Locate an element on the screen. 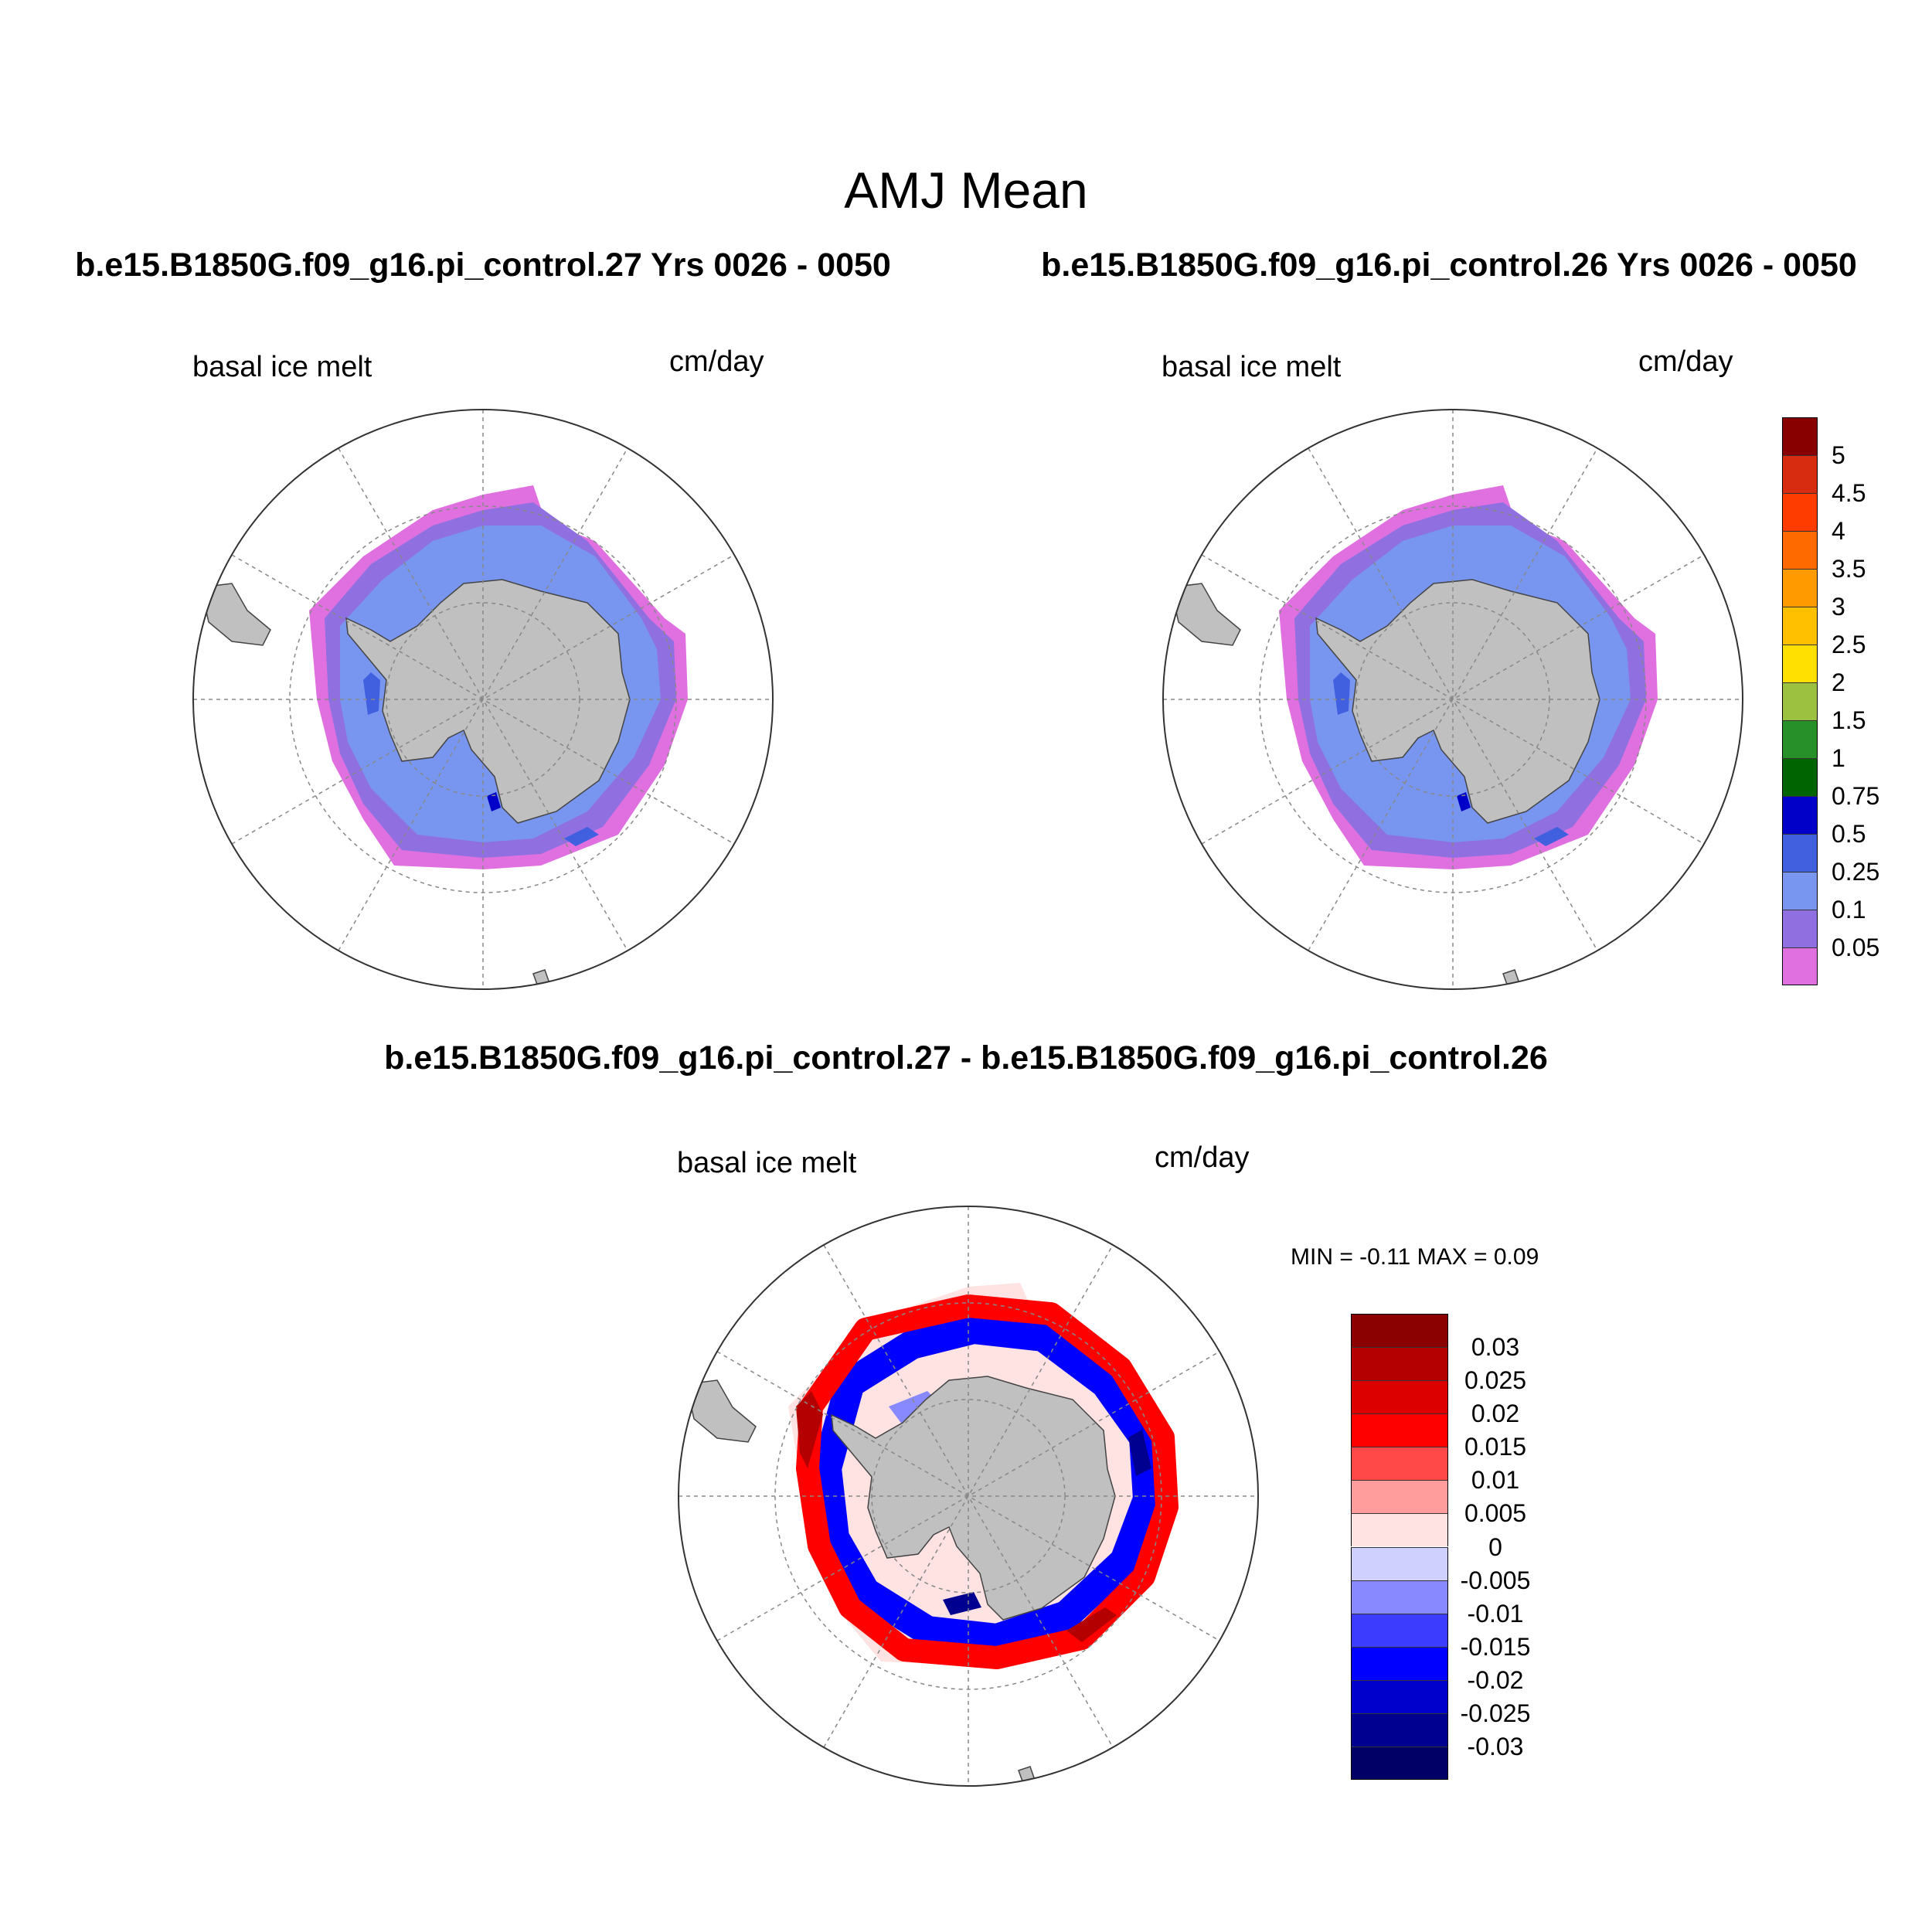 The height and width of the screenshot is (1932, 1932). colorbar-tick-label: -0.005 is located at coordinates (1496, 1580).